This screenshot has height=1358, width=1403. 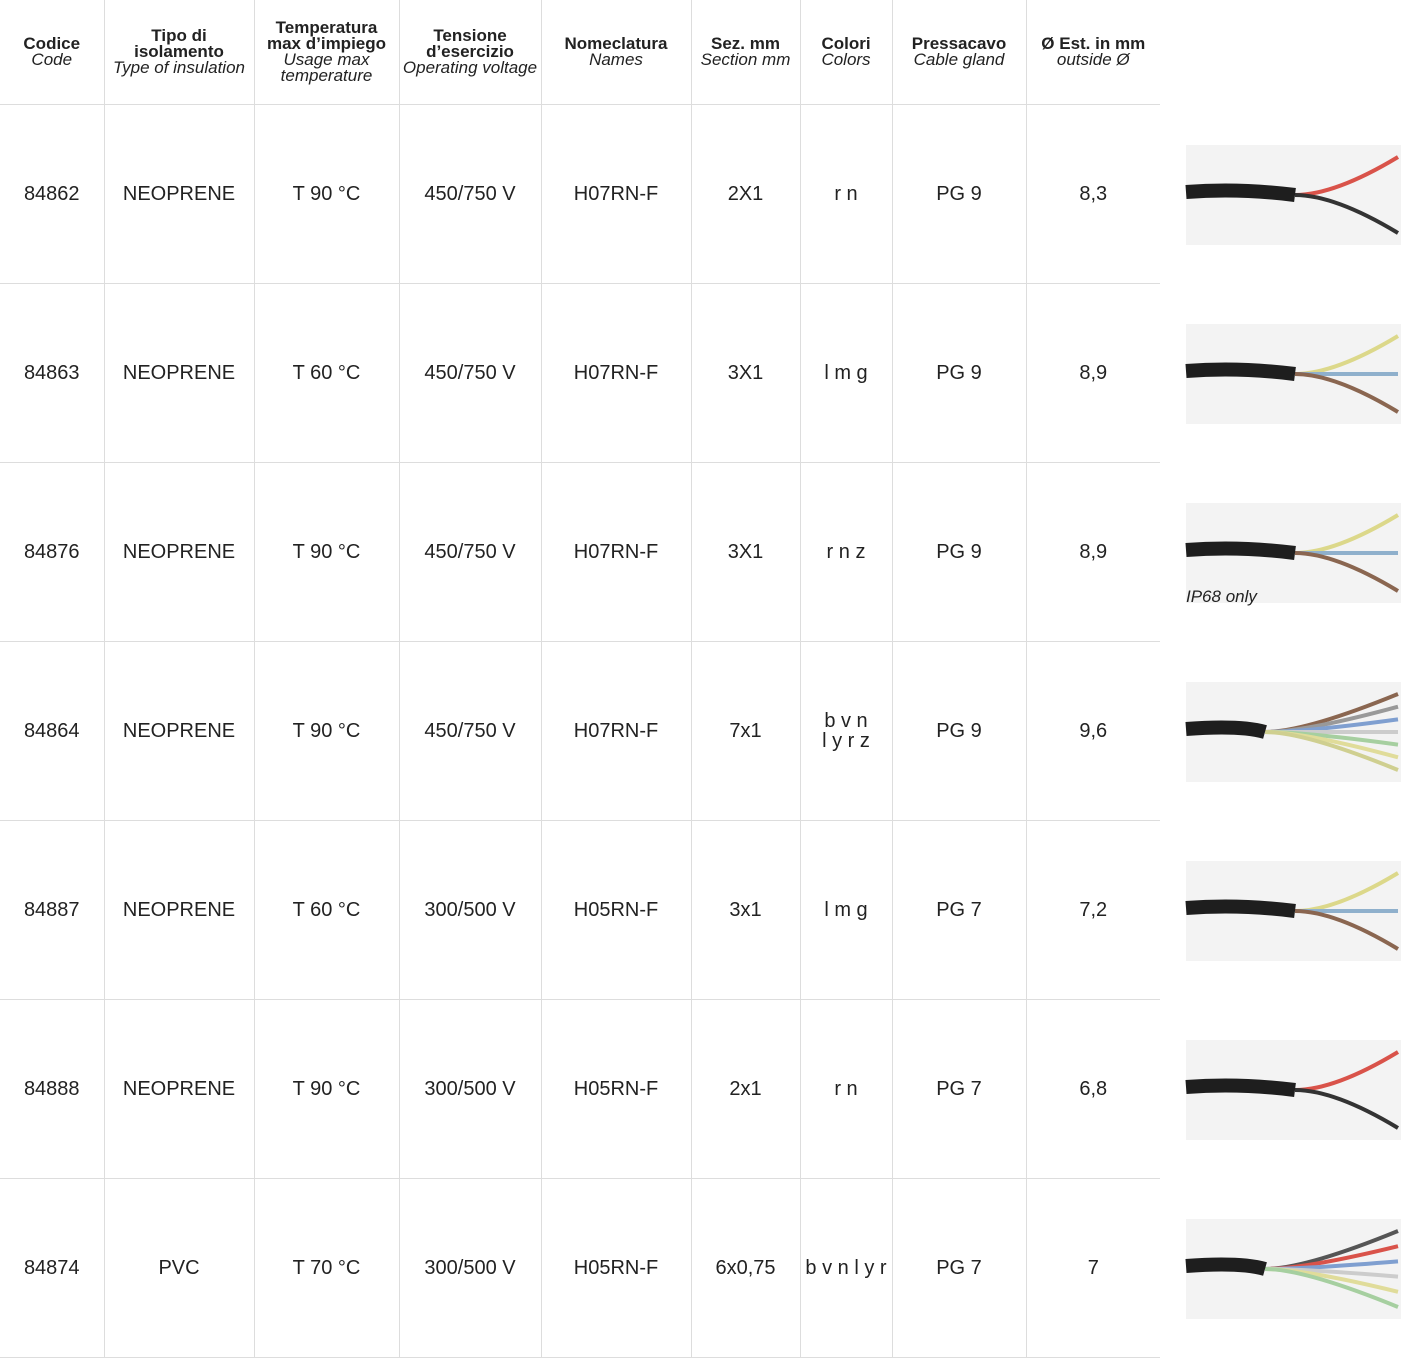 What do you see at coordinates (1093, 910) in the screenshot?
I see `table-cell: 7,2` at bounding box center [1093, 910].